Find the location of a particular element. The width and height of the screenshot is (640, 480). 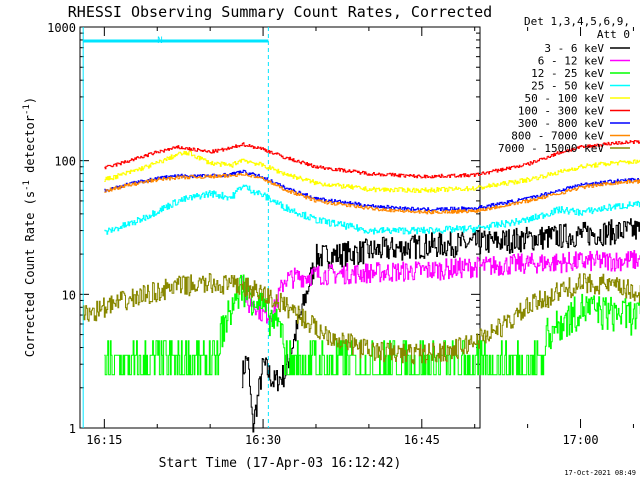

legend-header-line-2: Att 0 is located at coordinates (613, 34).